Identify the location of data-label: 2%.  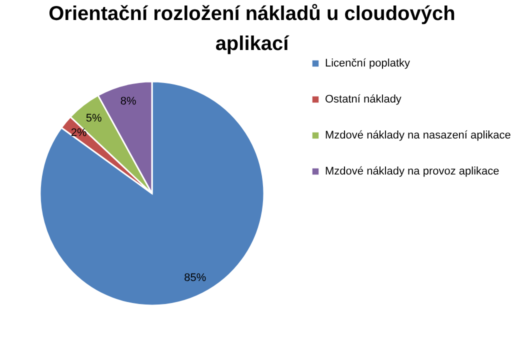
(78, 132).